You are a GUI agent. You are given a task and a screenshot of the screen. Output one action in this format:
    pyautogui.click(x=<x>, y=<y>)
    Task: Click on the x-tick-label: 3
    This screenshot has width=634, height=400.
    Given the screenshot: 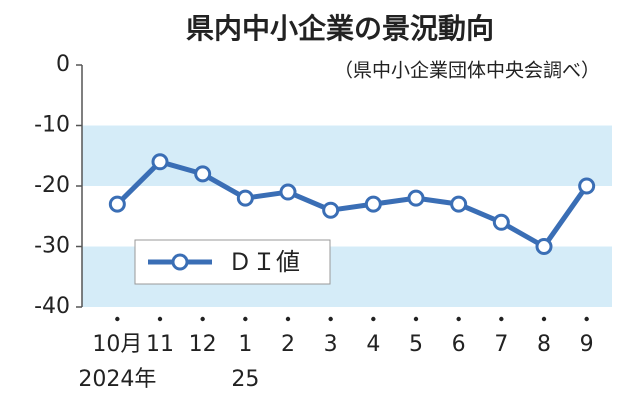 What is the action you would take?
    pyautogui.click(x=331, y=344)
    